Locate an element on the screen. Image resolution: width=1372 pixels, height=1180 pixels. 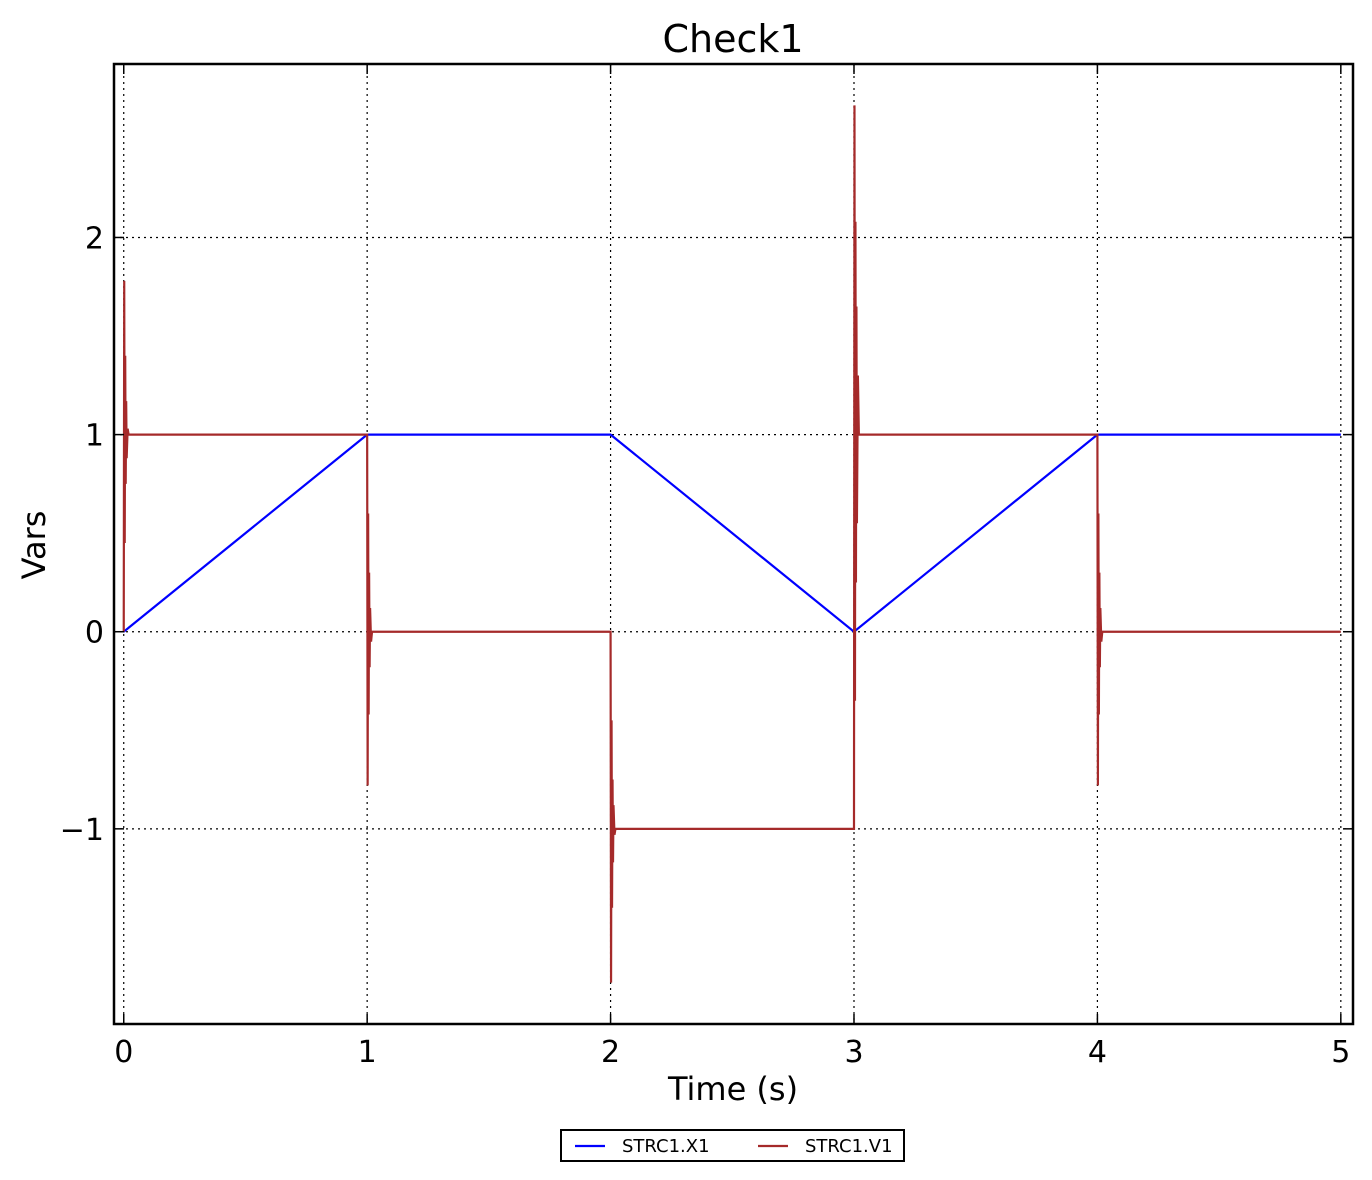
y-tick-label: 0 is located at coordinates (94, 633).